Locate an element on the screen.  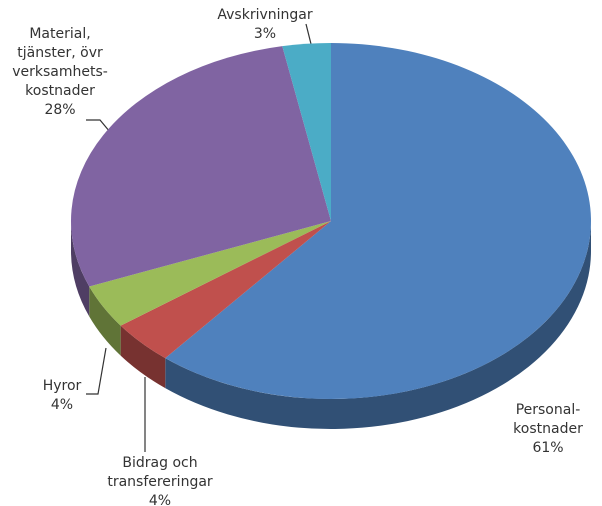
slice-value-label: 28% is located at coordinates (59, 110).